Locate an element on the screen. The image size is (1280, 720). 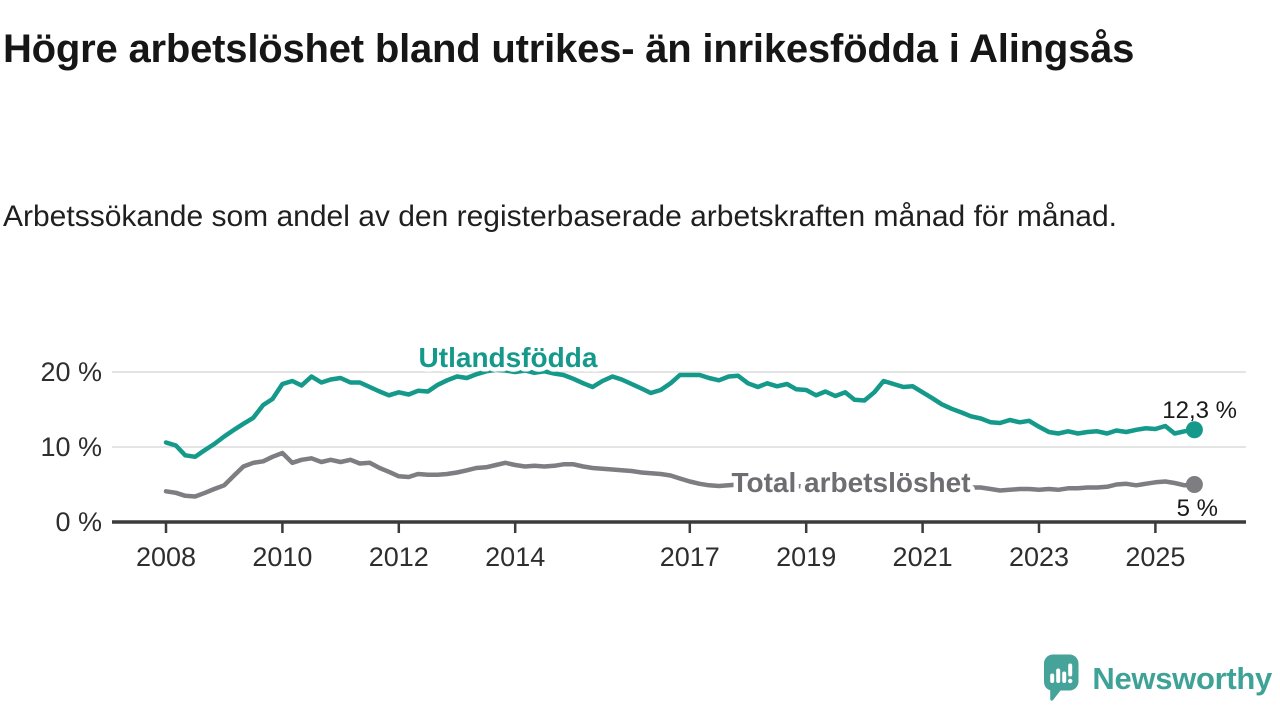
series-line-total-arbetsl-shet is located at coordinates (680, 474).